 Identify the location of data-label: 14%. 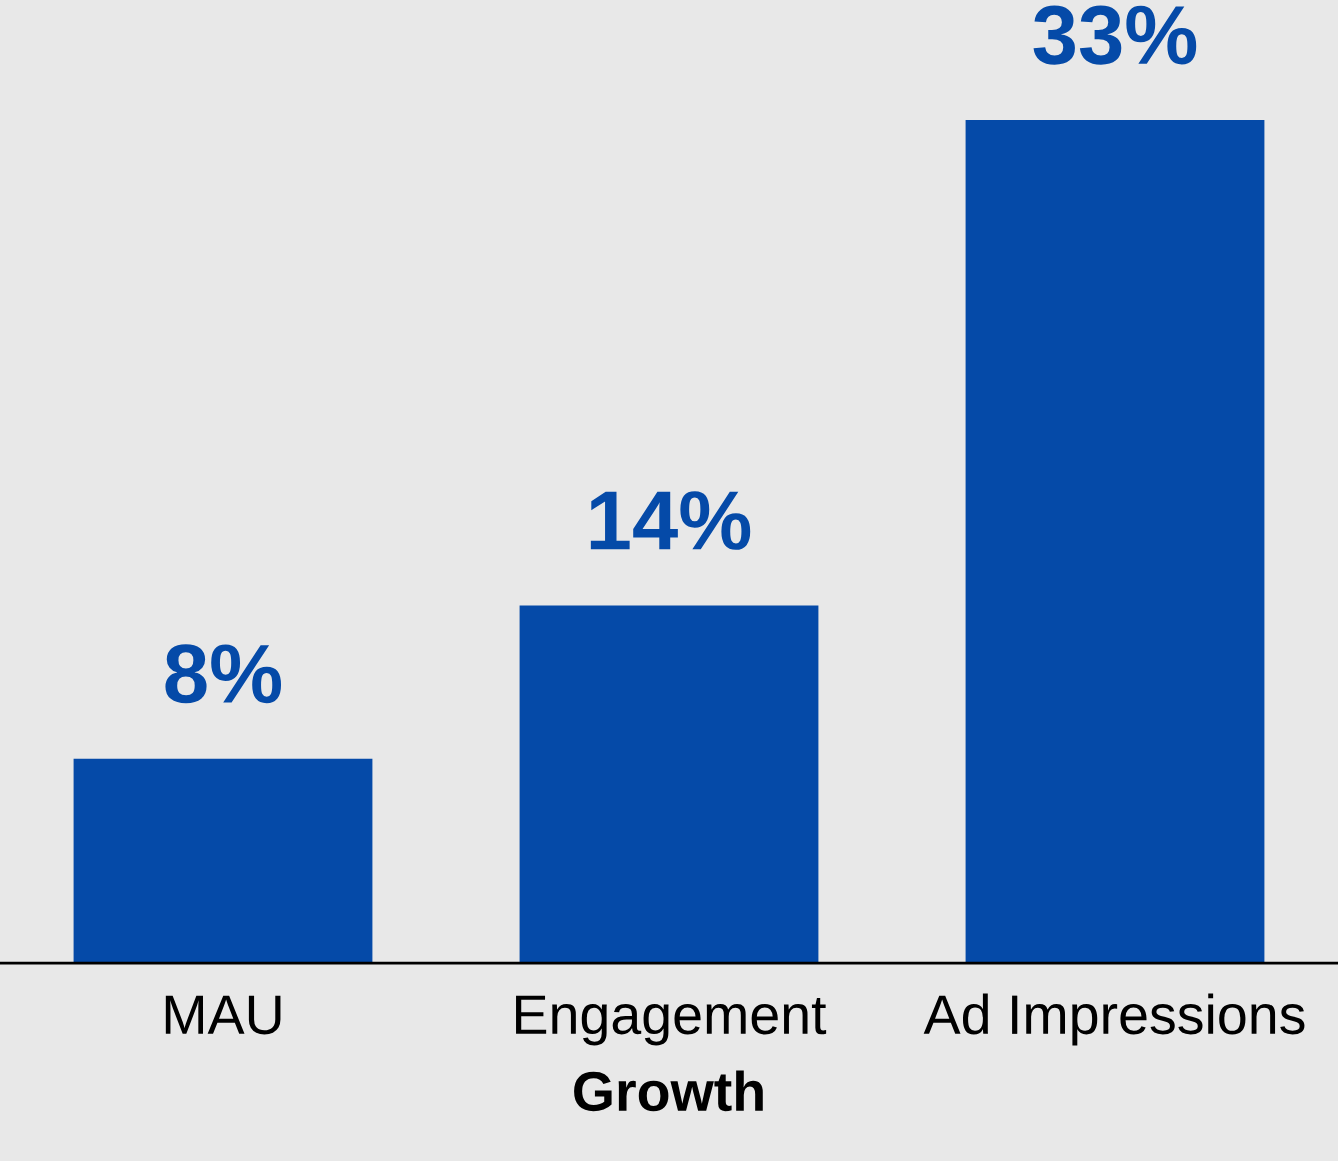
(670, 520).